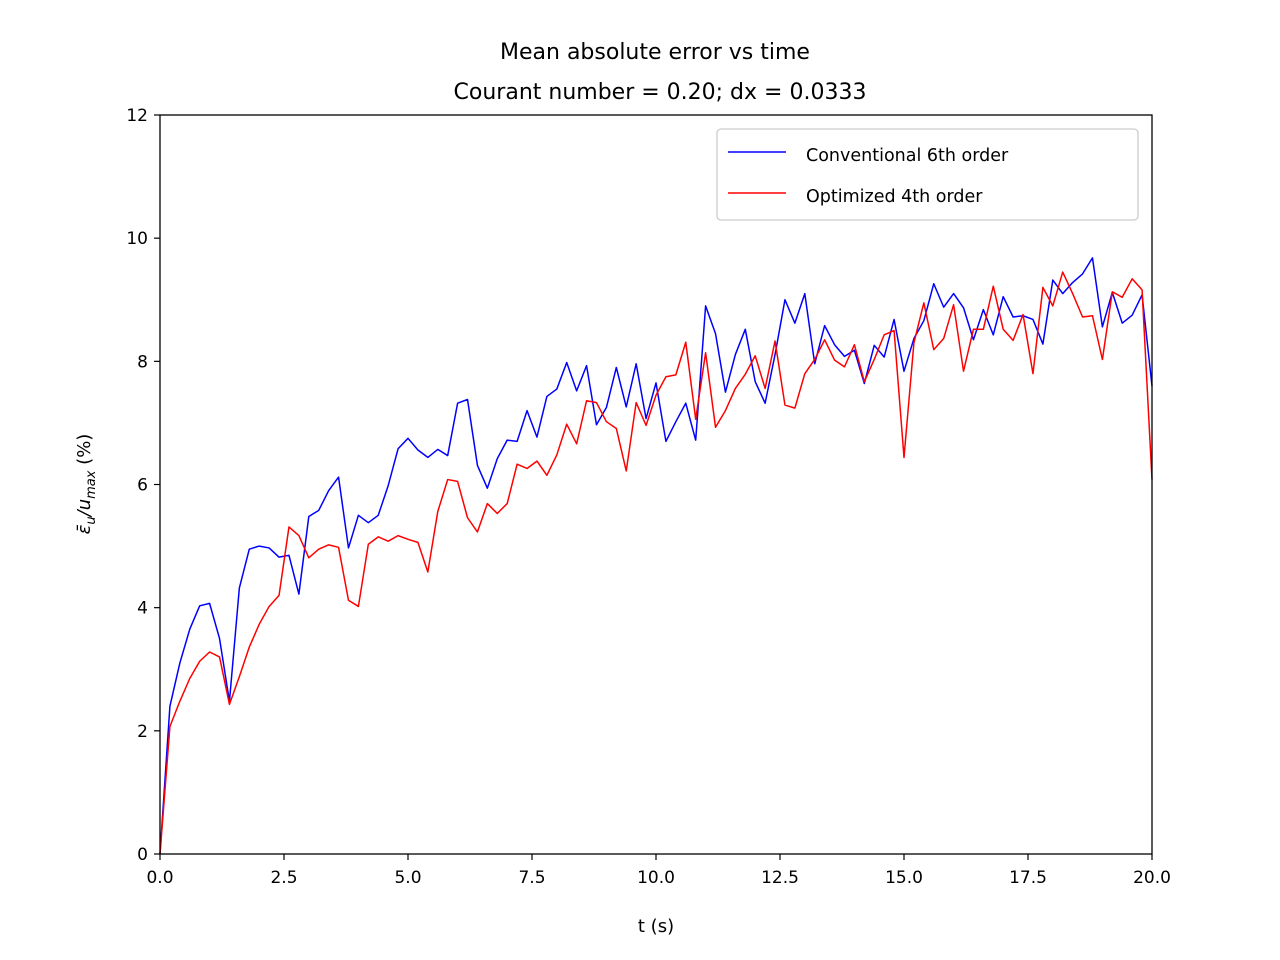 This screenshot has width=1280, height=960. What do you see at coordinates (656, 878) in the screenshot?
I see `x-tick-label: 10.0` at bounding box center [656, 878].